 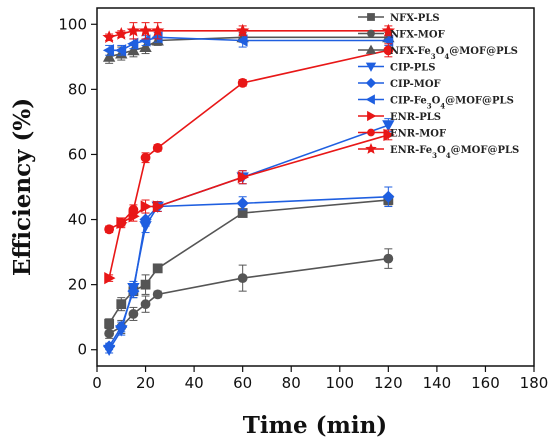 I want to click on legend-item: ENR-PLS, so click(x=399, y=116).